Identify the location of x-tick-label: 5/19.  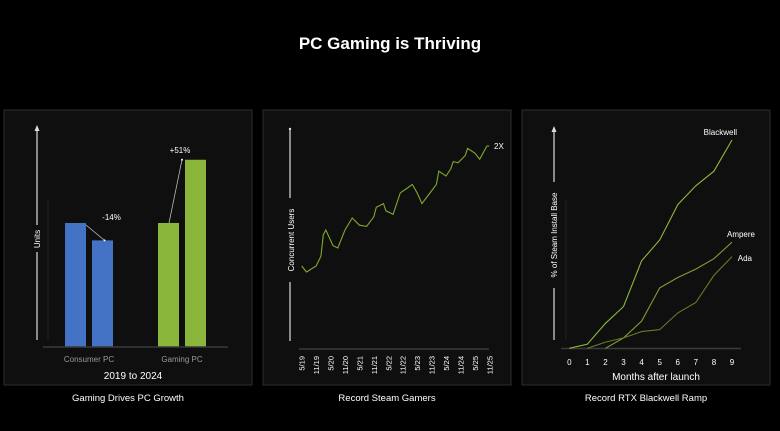
(302, 363).